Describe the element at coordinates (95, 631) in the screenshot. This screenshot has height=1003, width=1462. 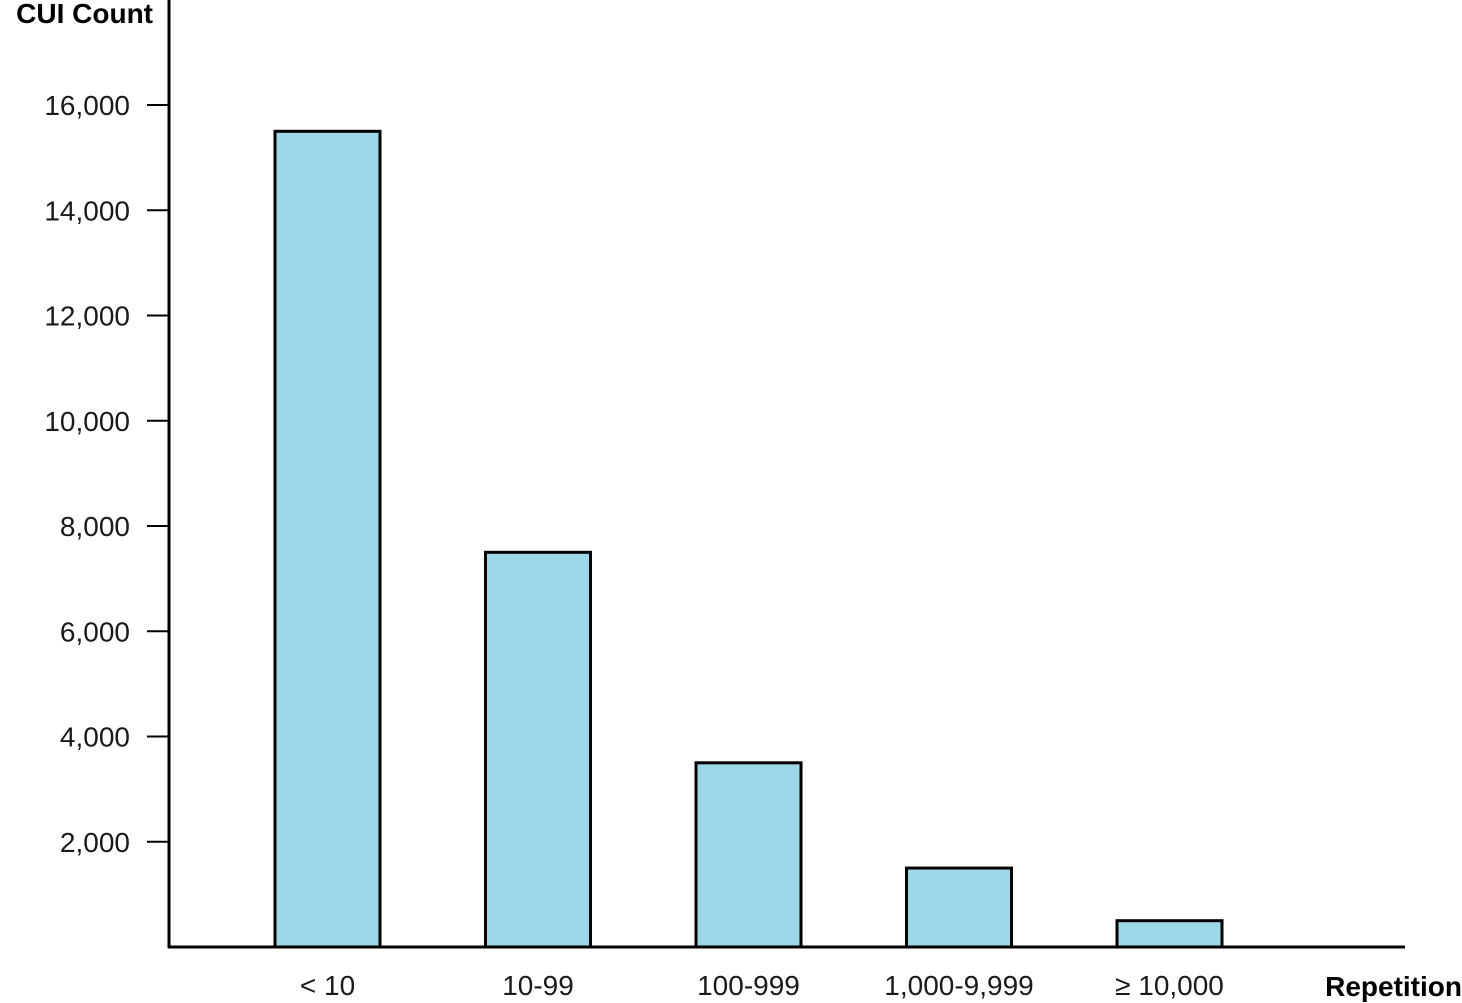
I see `y-tick-label: 6,000` at that location.